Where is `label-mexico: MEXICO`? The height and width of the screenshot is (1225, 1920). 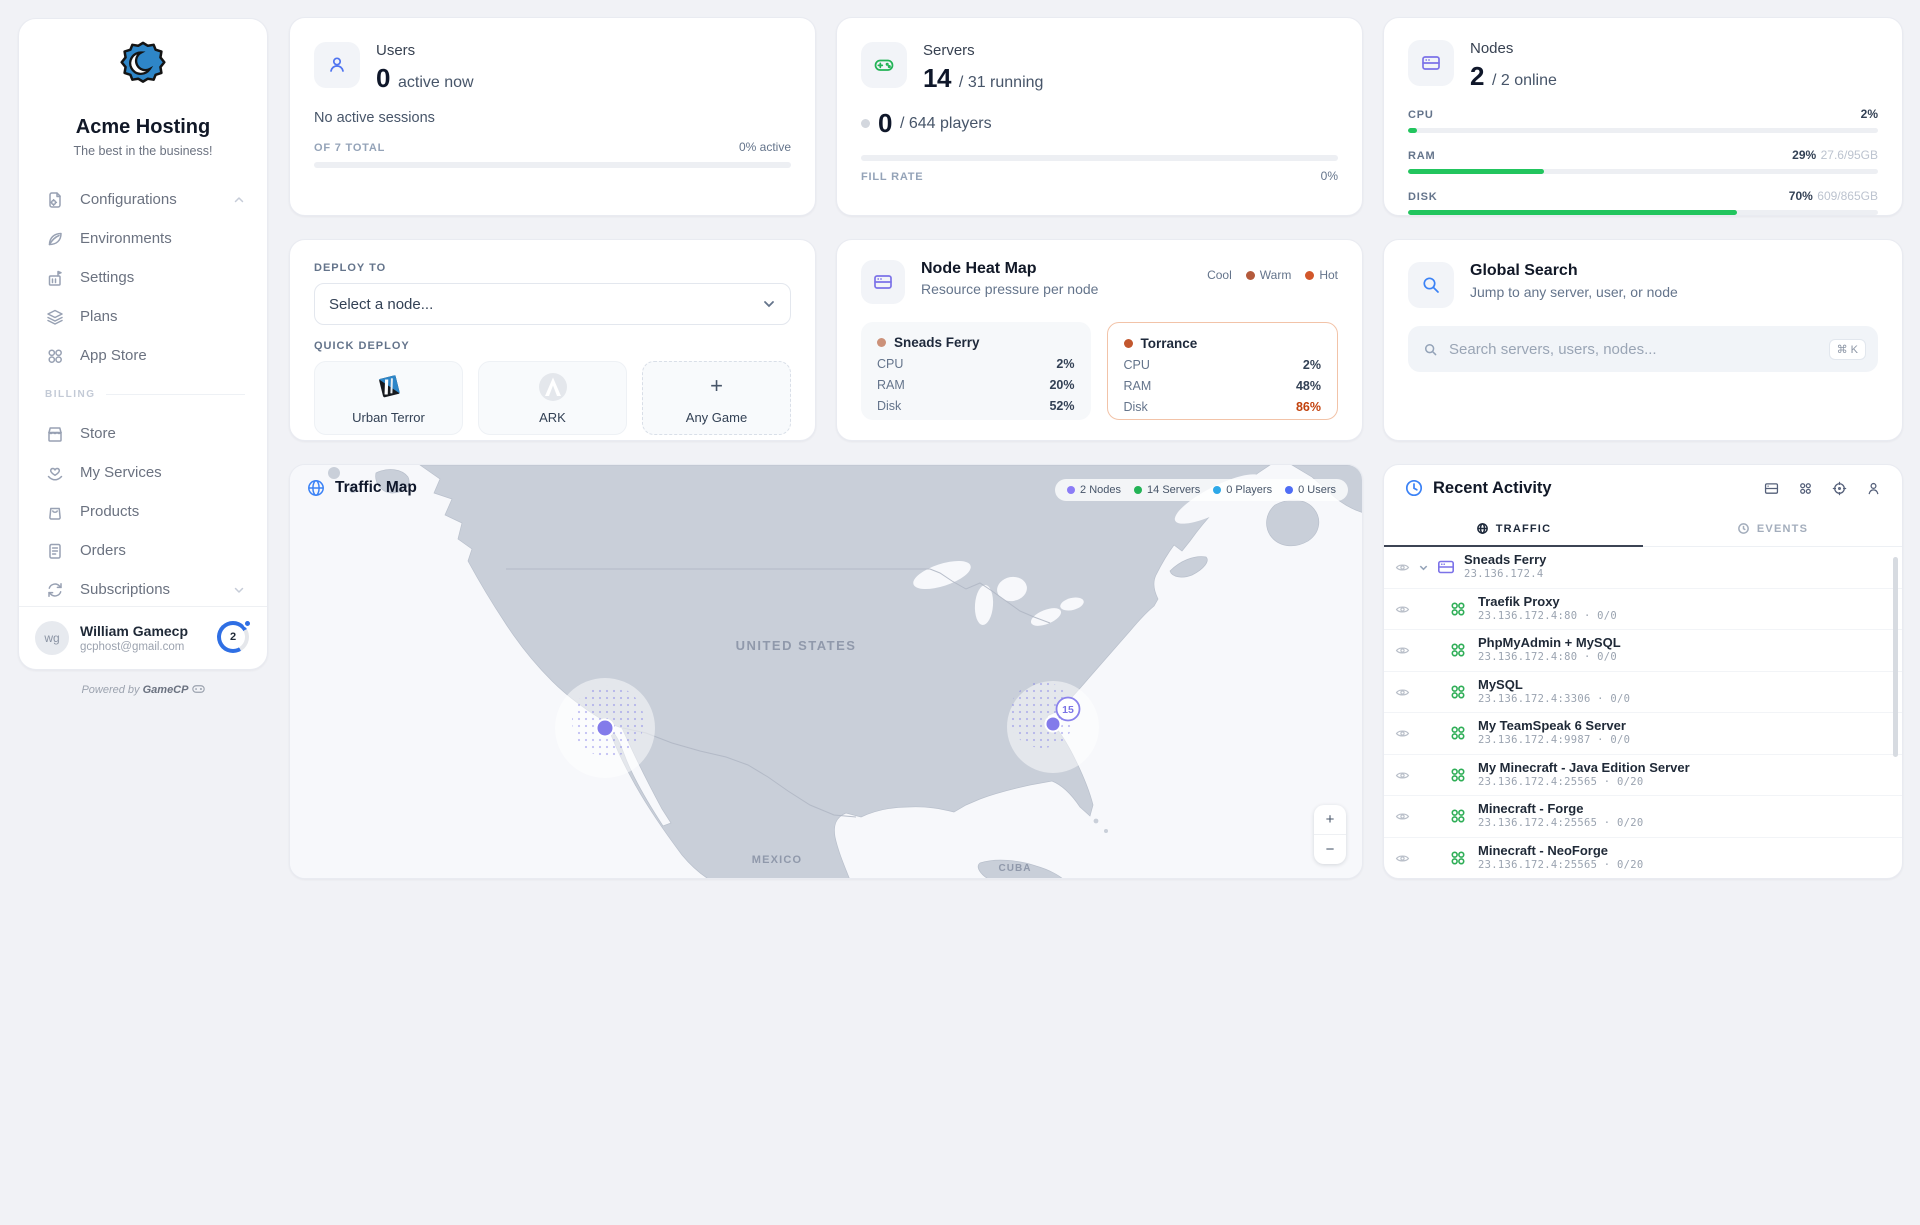 label-mexico: MEXICO is located at coordinates (777, 860).